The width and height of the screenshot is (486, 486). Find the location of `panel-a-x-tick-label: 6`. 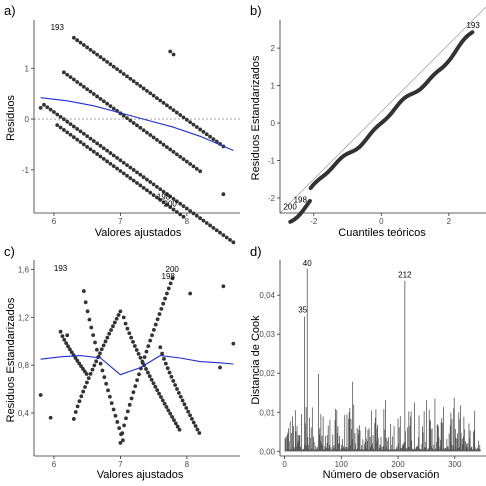

panel-a-x-tick-label: 6 is located at coordinates (54, 221).